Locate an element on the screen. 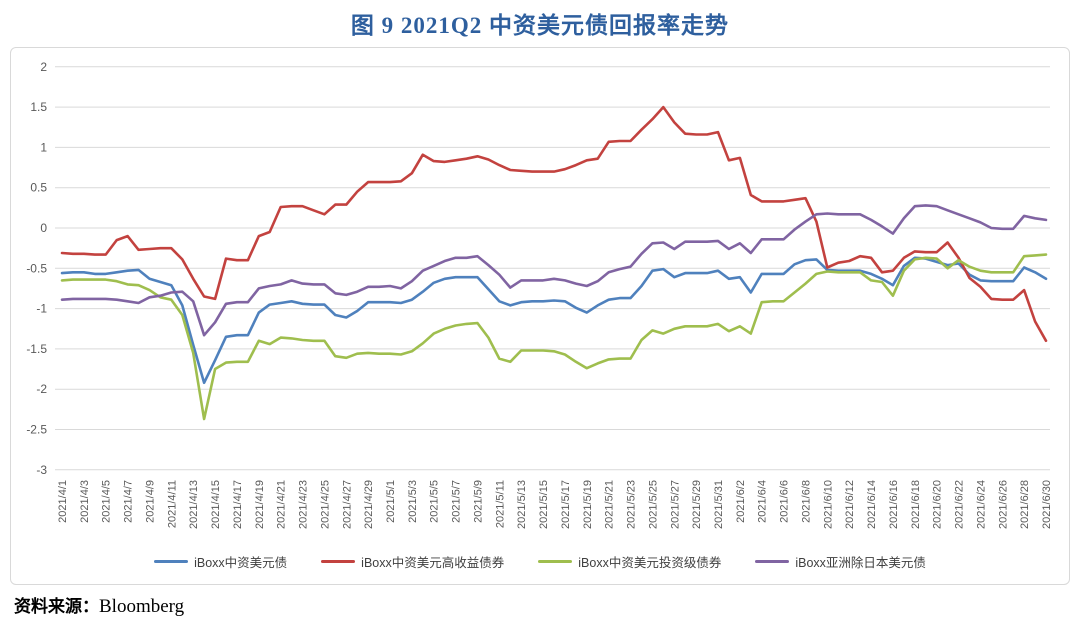 The image size is (1080, 626). y-axis-tick-label: -3 is located at coordinates (41, 470).